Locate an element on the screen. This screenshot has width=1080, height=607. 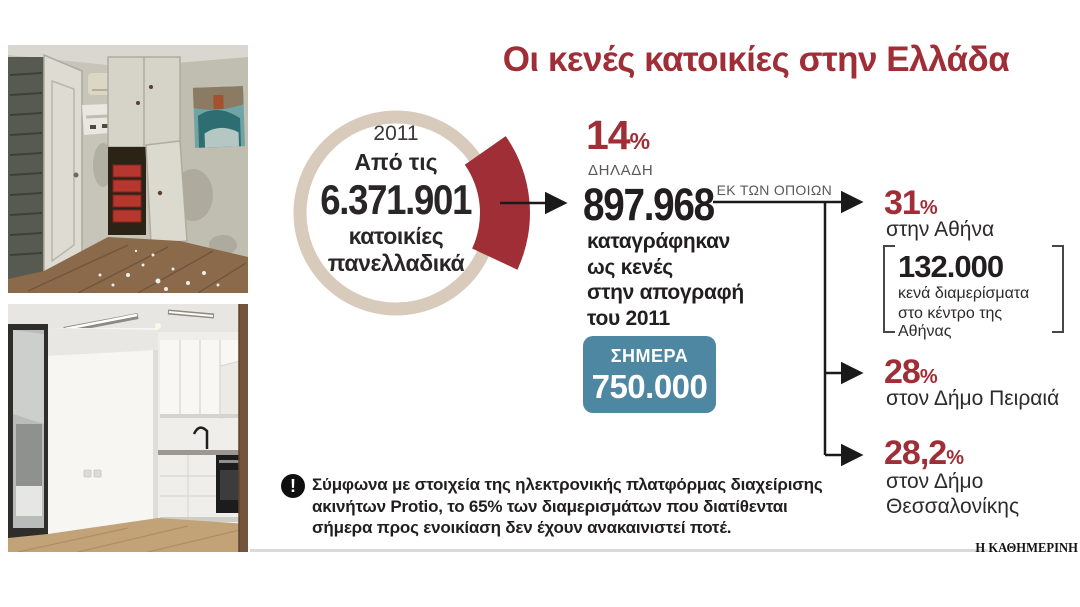
donut-total-value: 6.371.901 is located at coordinates (396, 199).